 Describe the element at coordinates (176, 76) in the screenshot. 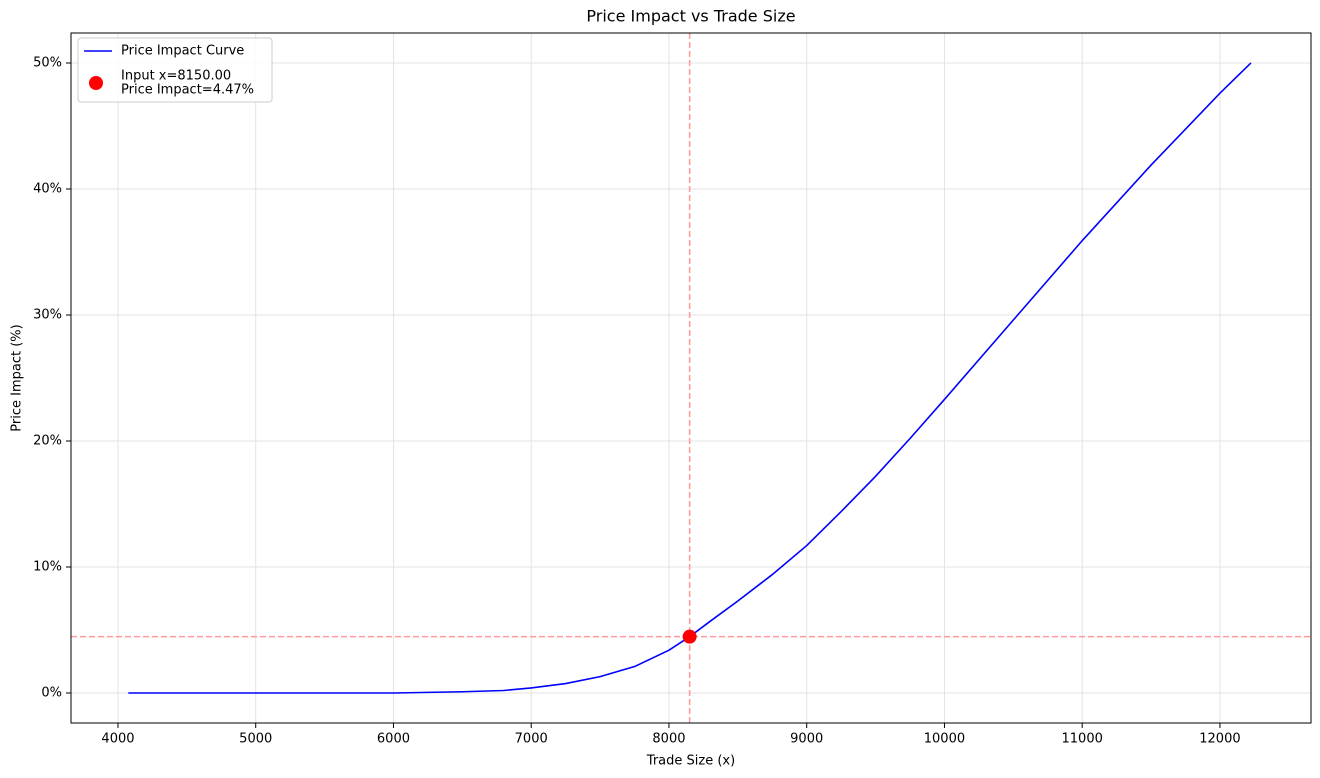

I see `legend-label: Input x=8150.00` at that location.